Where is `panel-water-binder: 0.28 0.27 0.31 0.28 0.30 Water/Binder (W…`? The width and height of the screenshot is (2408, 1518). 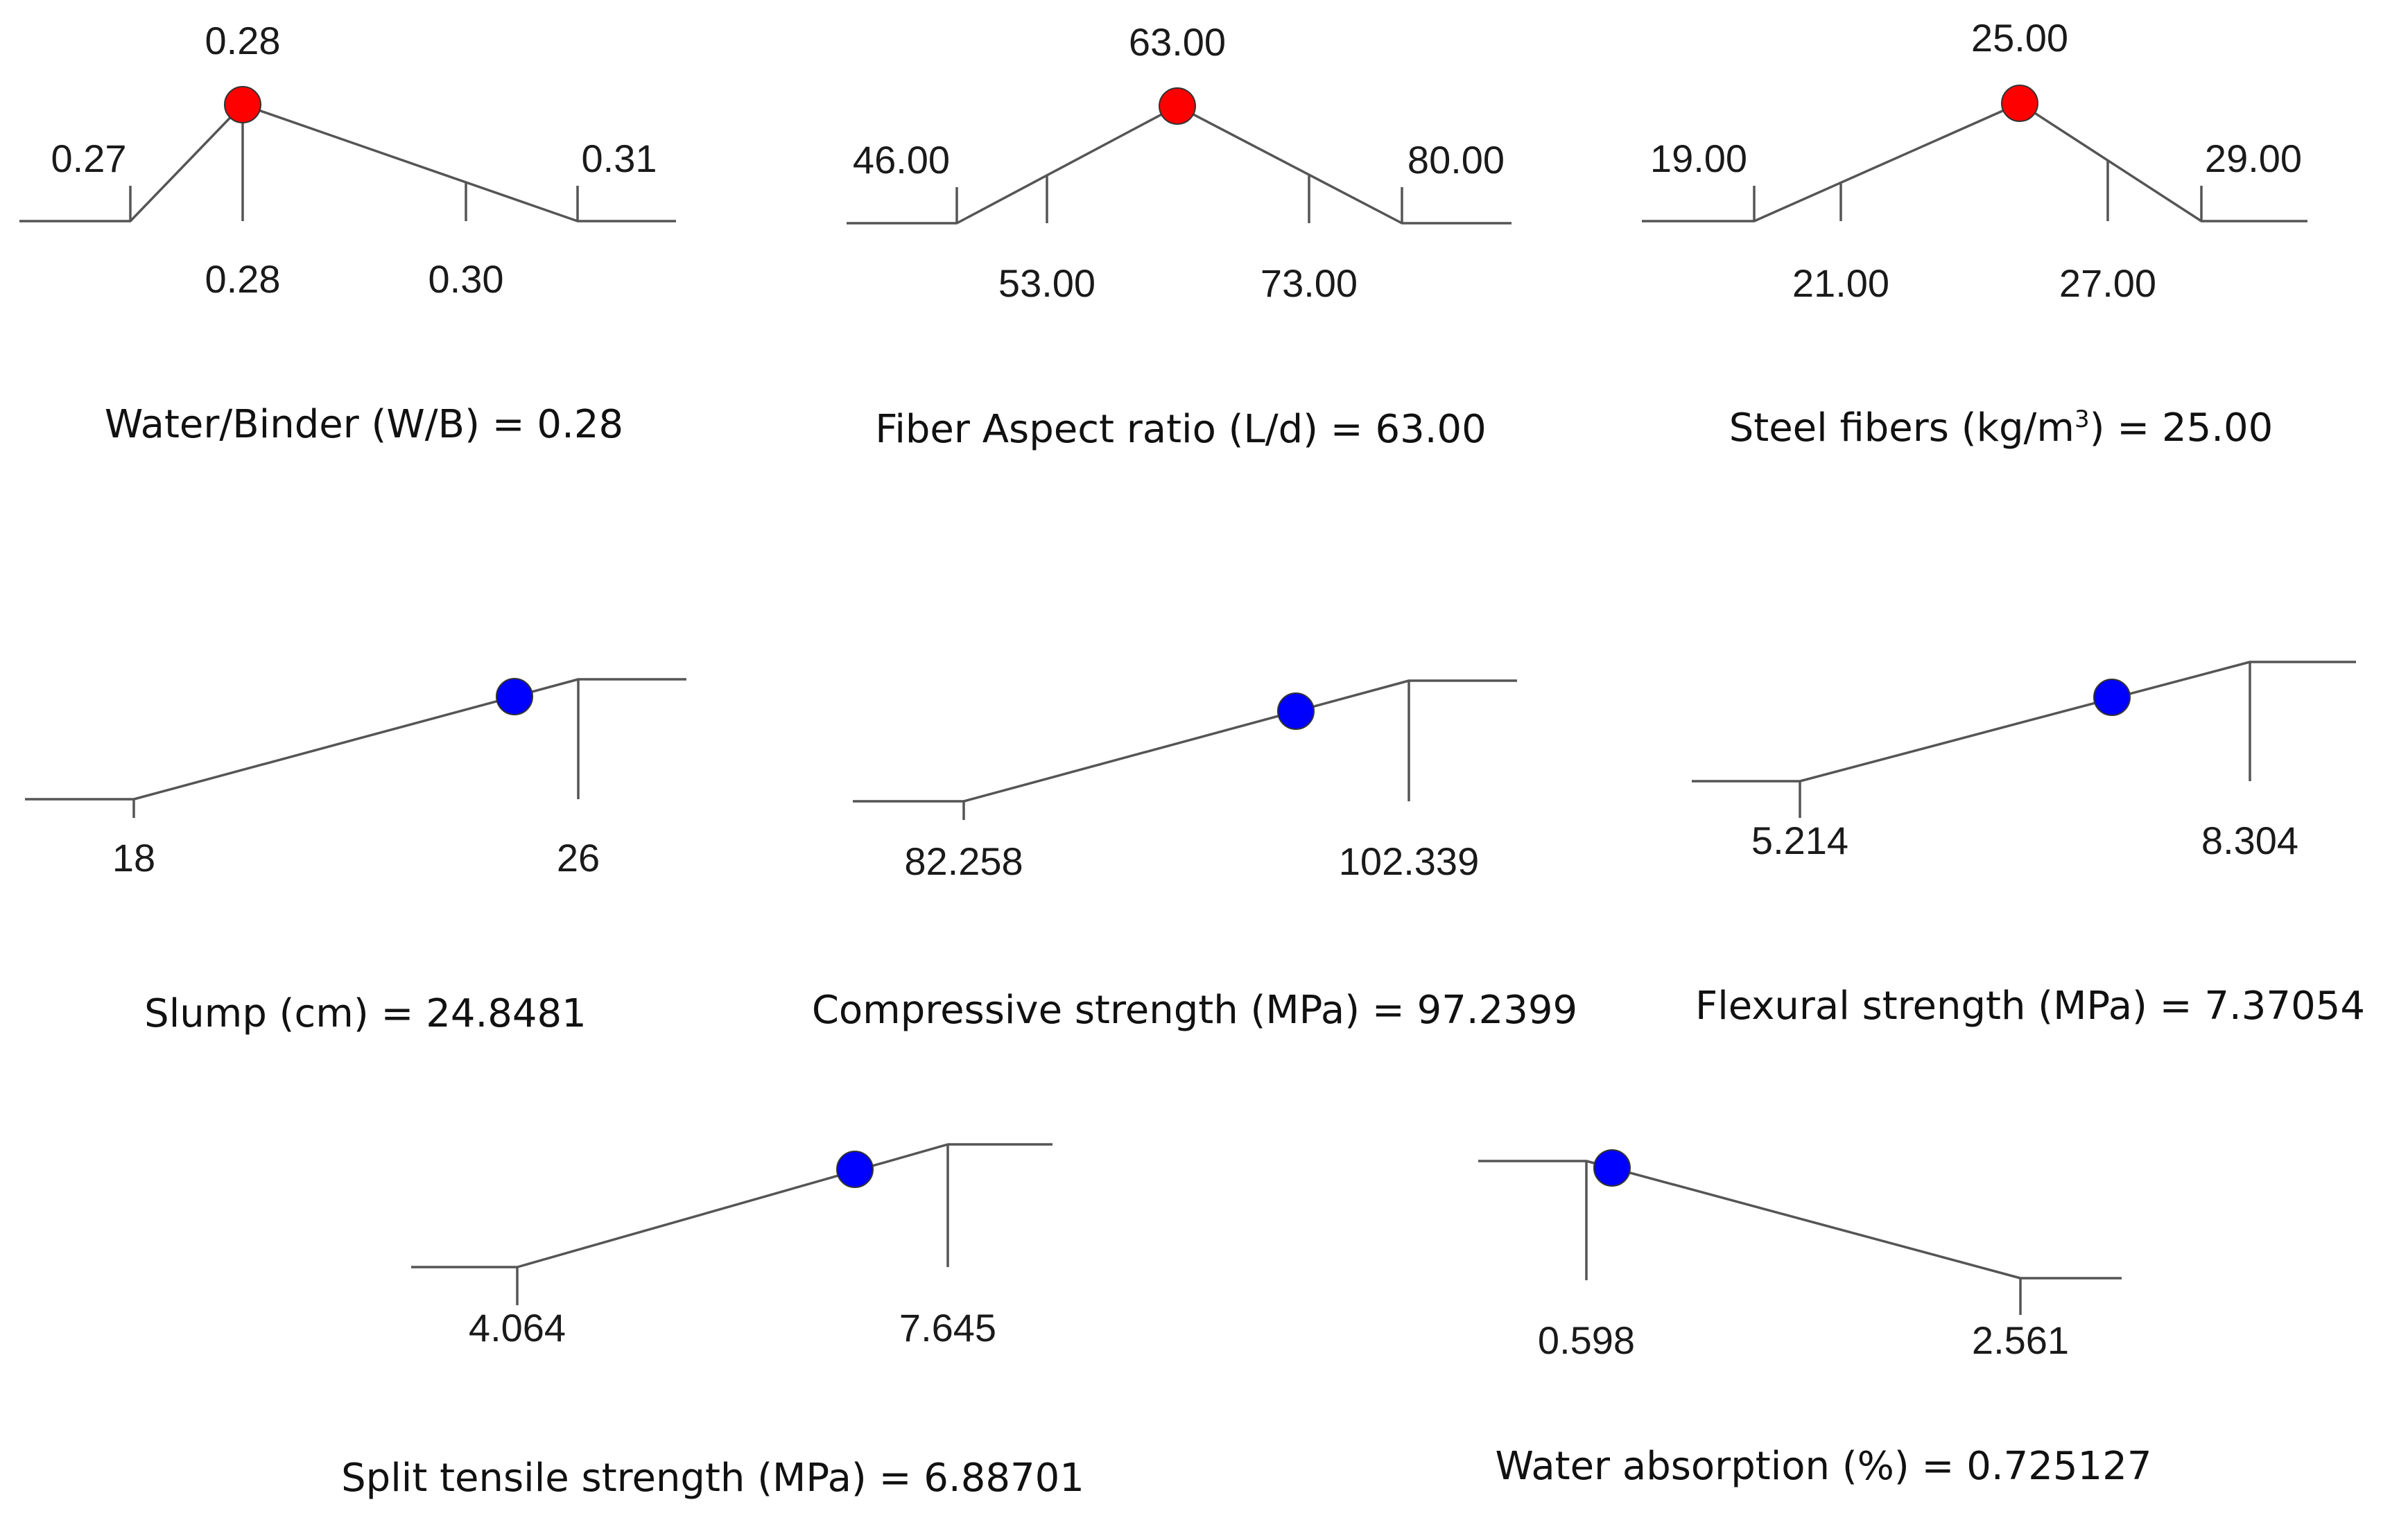
panel-water-binder: 0.28 0.27 0.31 0.28 0.30 Water/Binder (W… is located at coordinates (347, 233).